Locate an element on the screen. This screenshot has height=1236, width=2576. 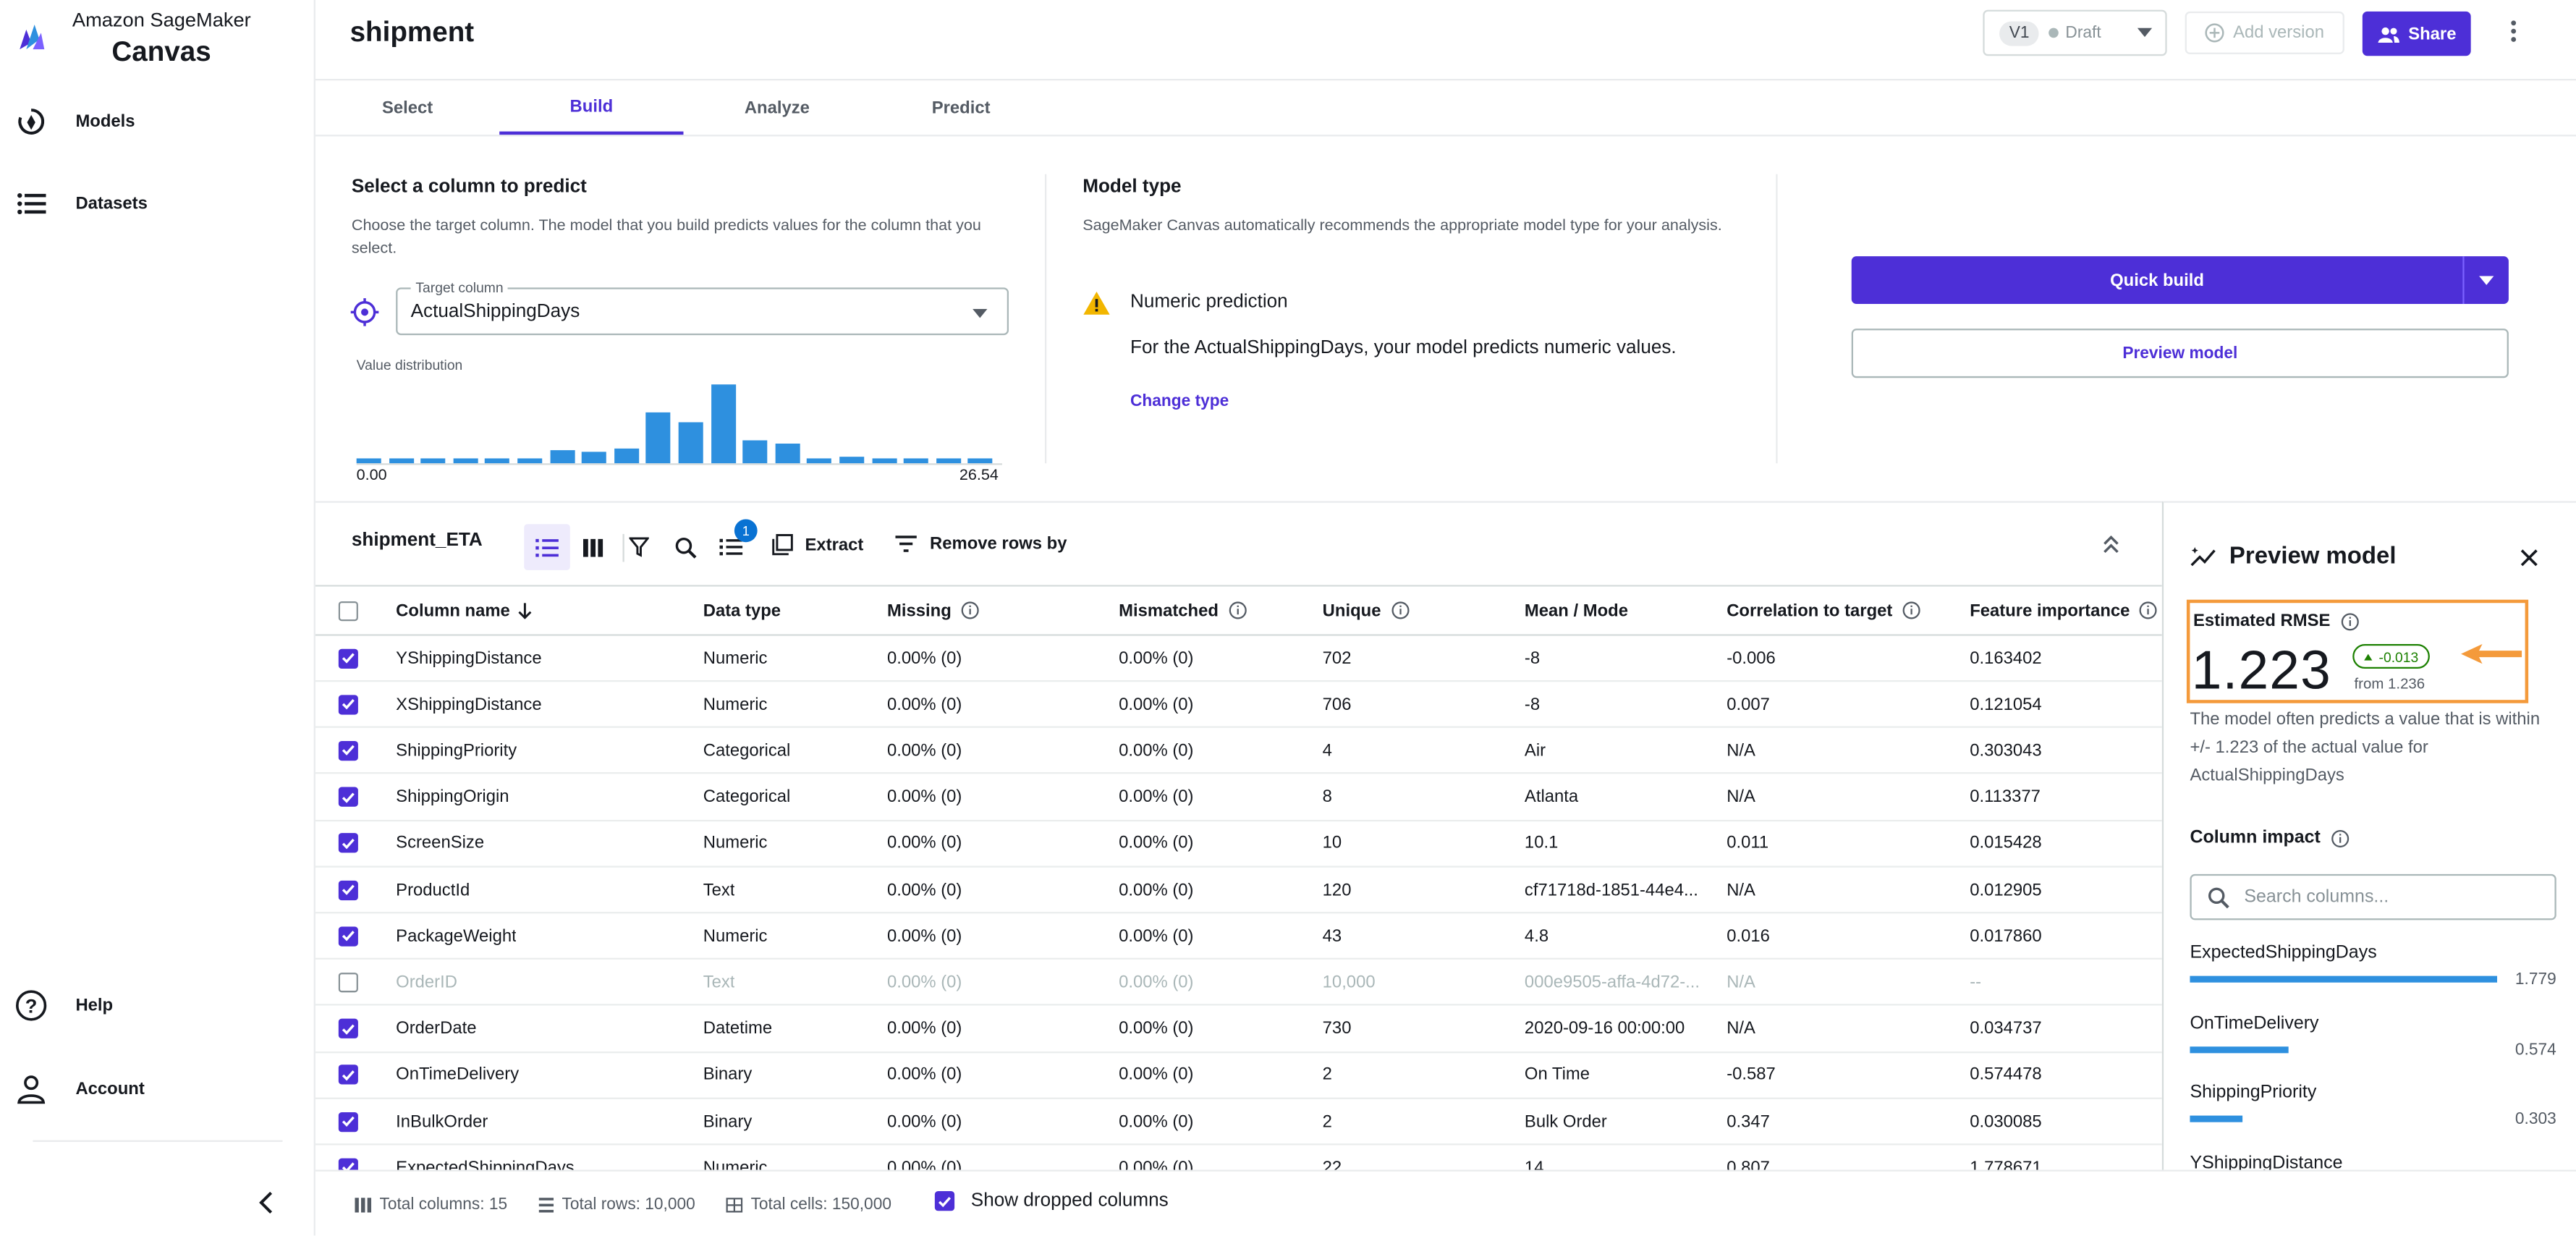
header-col-unique: Unique is located at coordinates (1366, 611).